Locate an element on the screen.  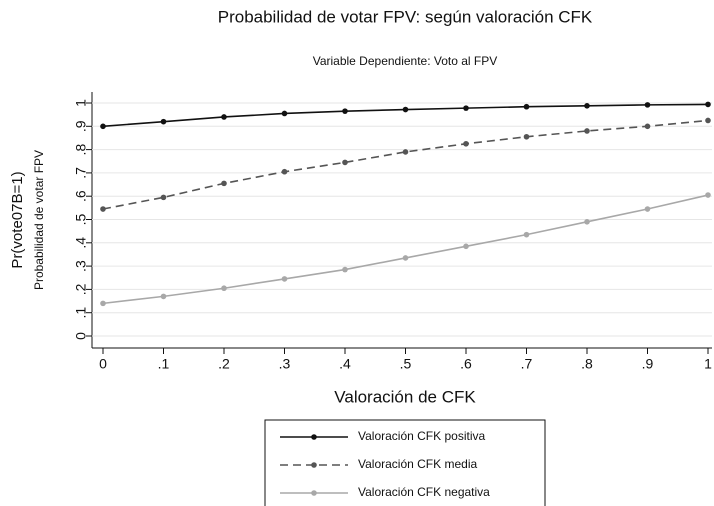
x-tick-label: 1 is located at coordinates (708, 364).